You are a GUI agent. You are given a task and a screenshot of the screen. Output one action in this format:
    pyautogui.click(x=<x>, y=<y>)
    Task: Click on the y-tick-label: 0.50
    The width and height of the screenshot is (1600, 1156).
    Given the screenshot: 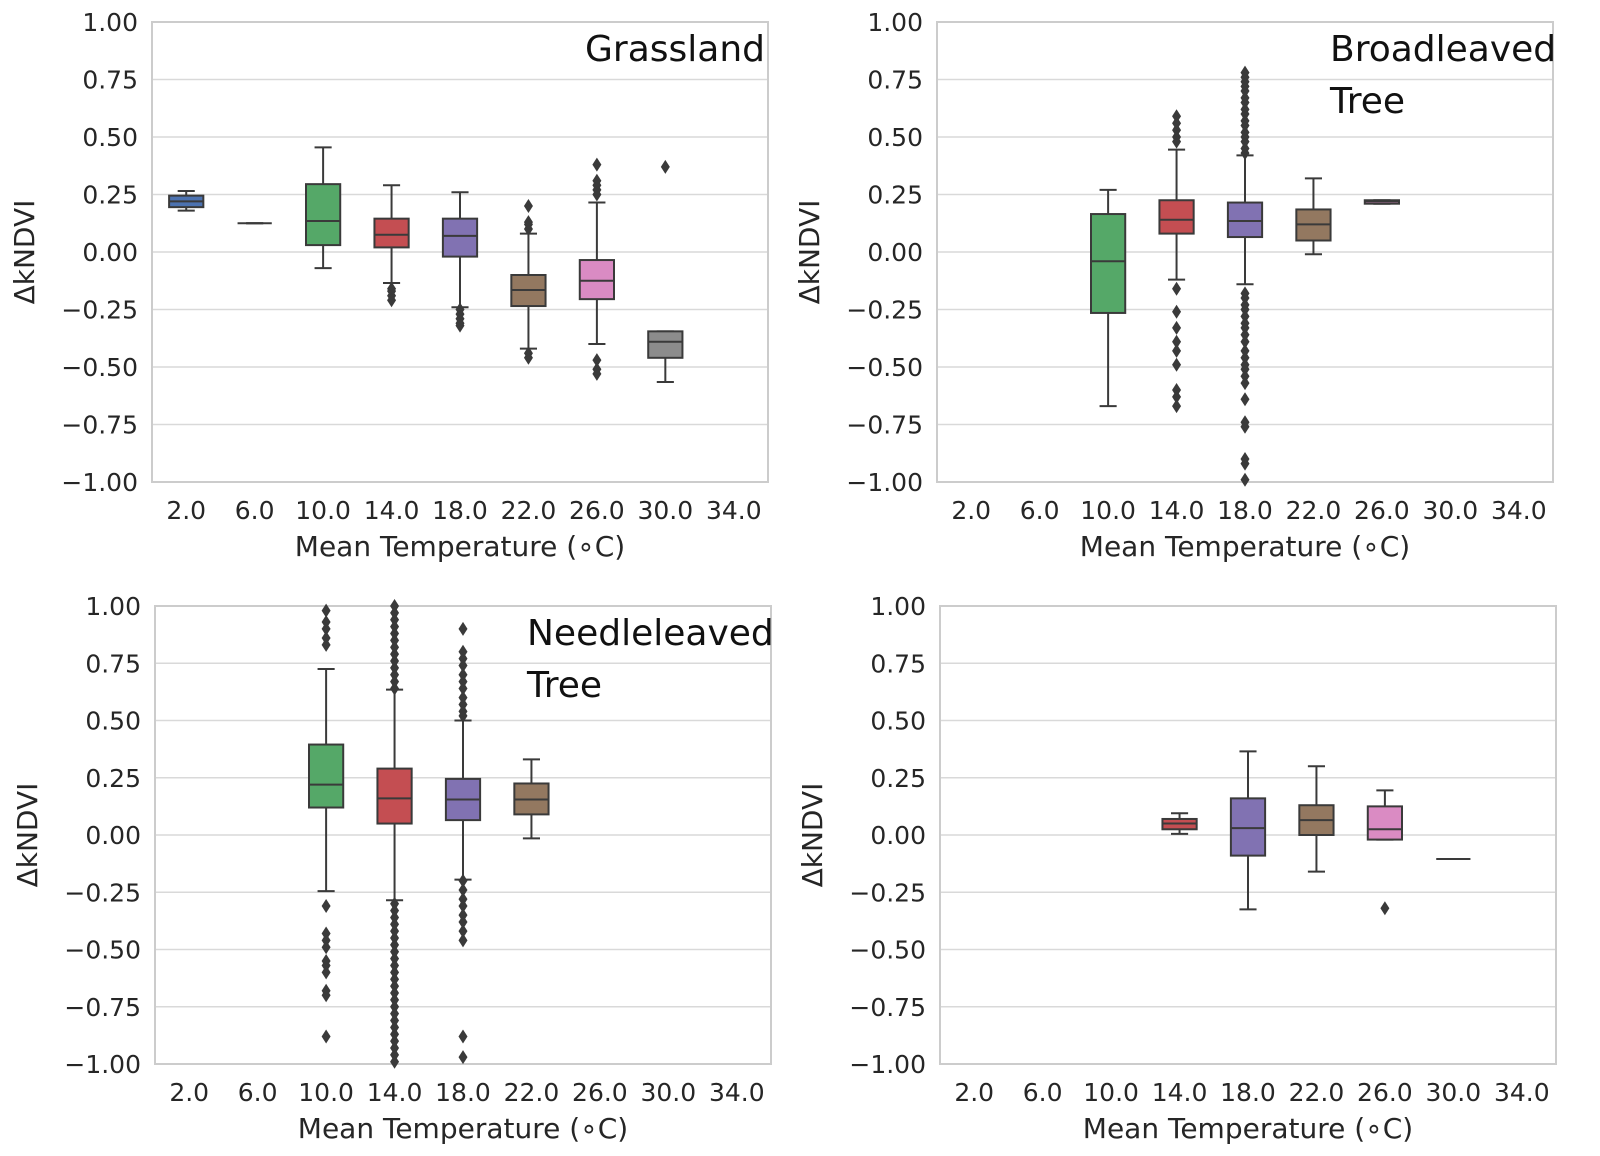 What is the action you would take?
    pyautogui.click(x=895, y=137)
    